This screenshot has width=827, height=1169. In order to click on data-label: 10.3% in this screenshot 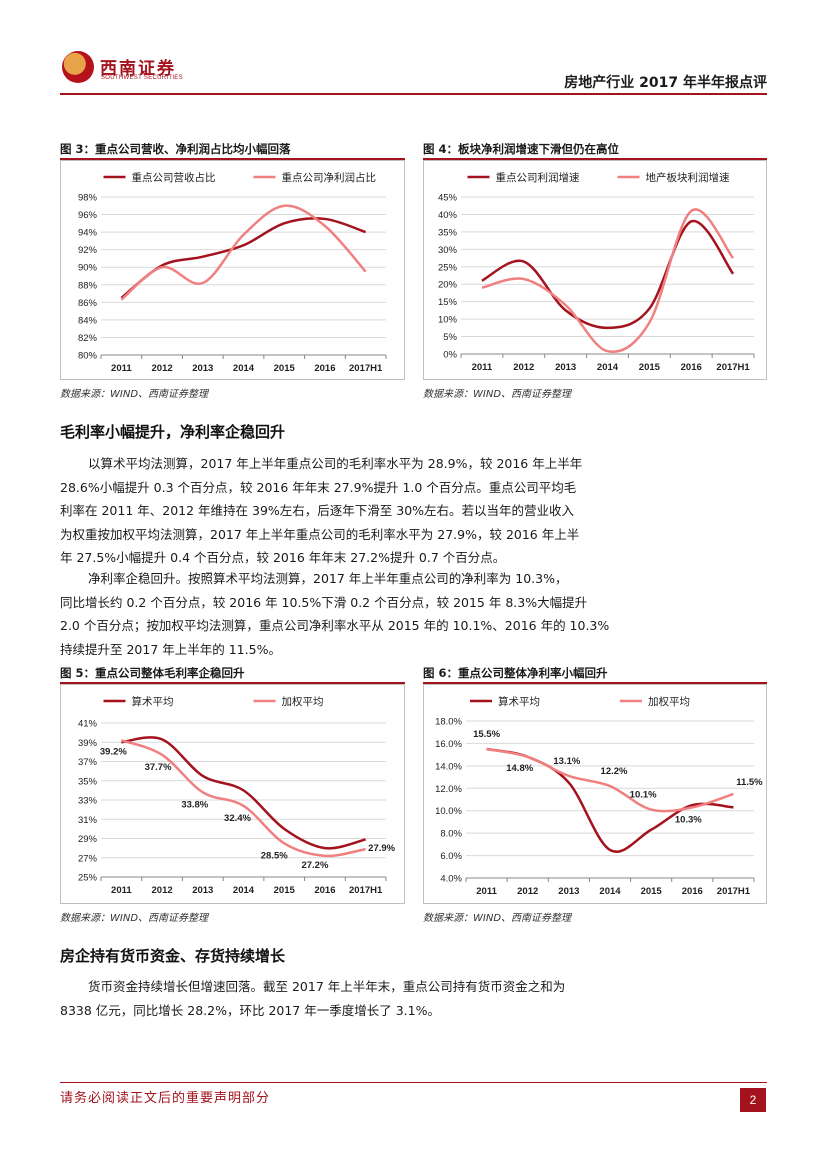, I will do `click(688, 819)`.